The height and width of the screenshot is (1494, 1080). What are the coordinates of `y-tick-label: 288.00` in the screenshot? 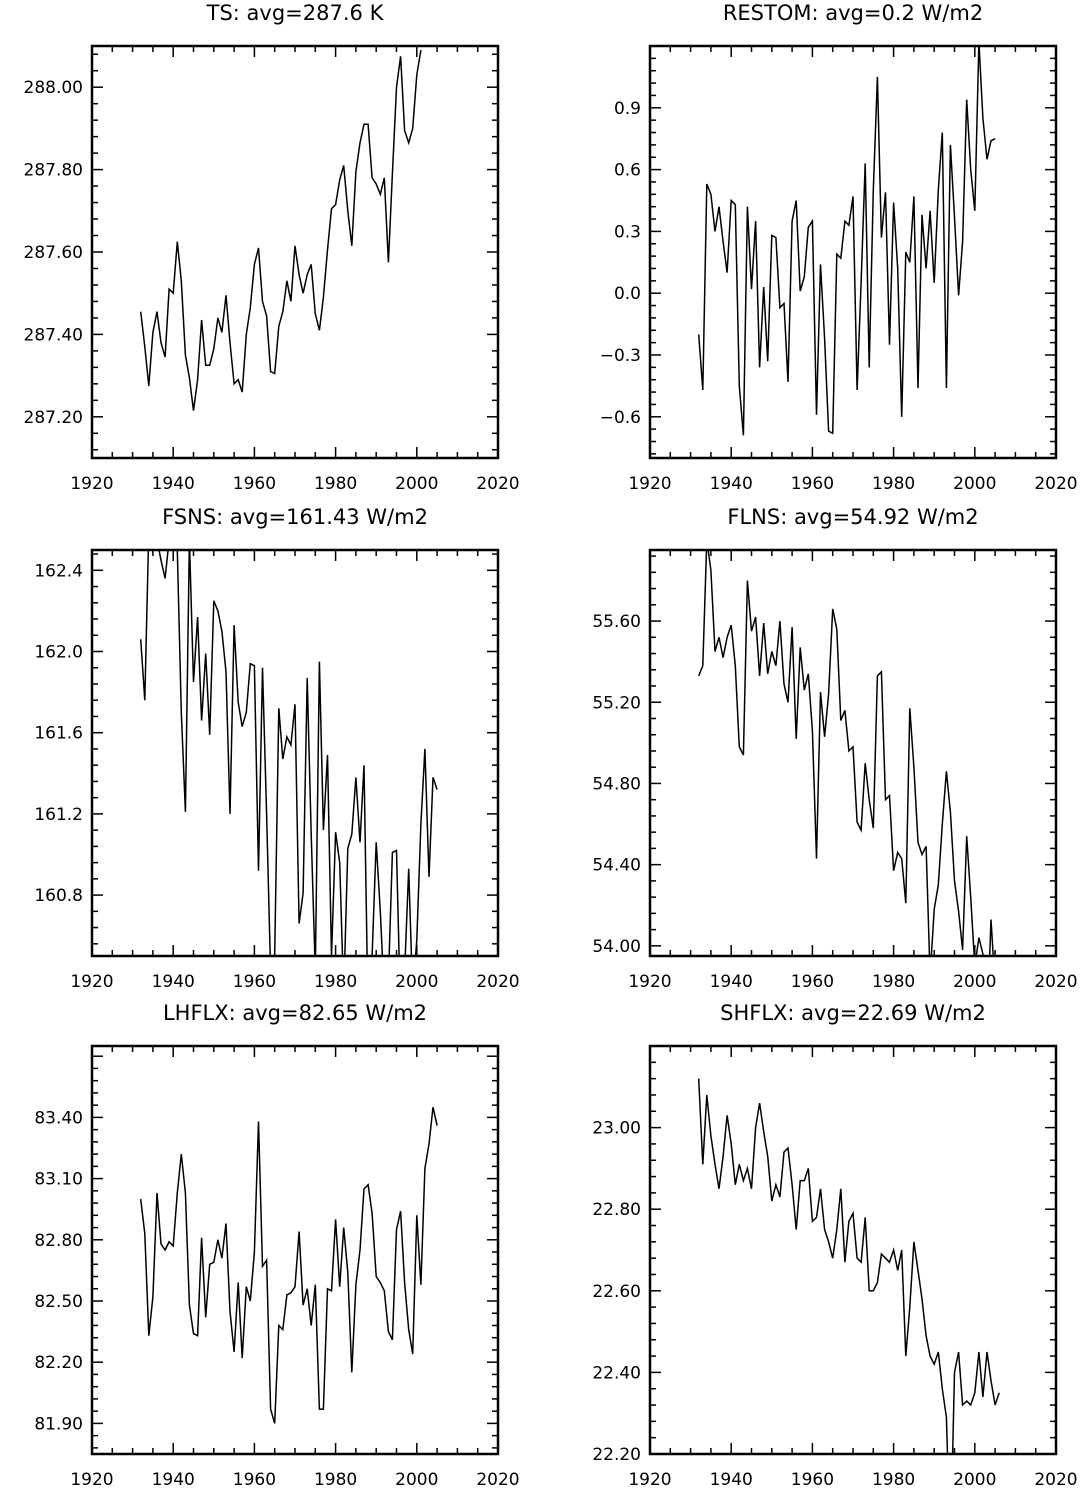 It's located at (53, 88).